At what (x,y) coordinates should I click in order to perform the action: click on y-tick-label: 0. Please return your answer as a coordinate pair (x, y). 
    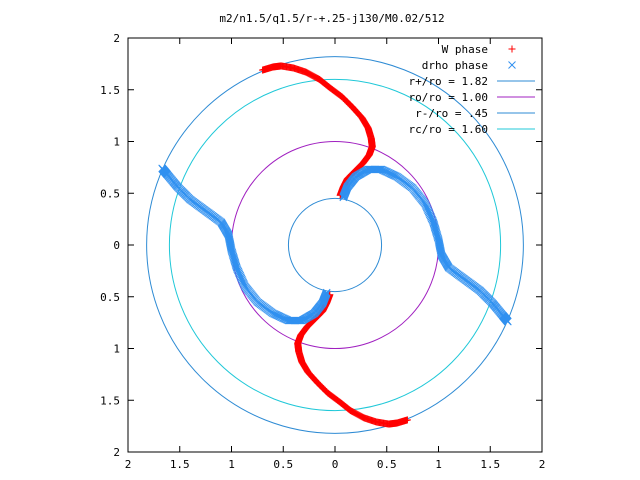
    Looking at the image, I should click on (116, 245).